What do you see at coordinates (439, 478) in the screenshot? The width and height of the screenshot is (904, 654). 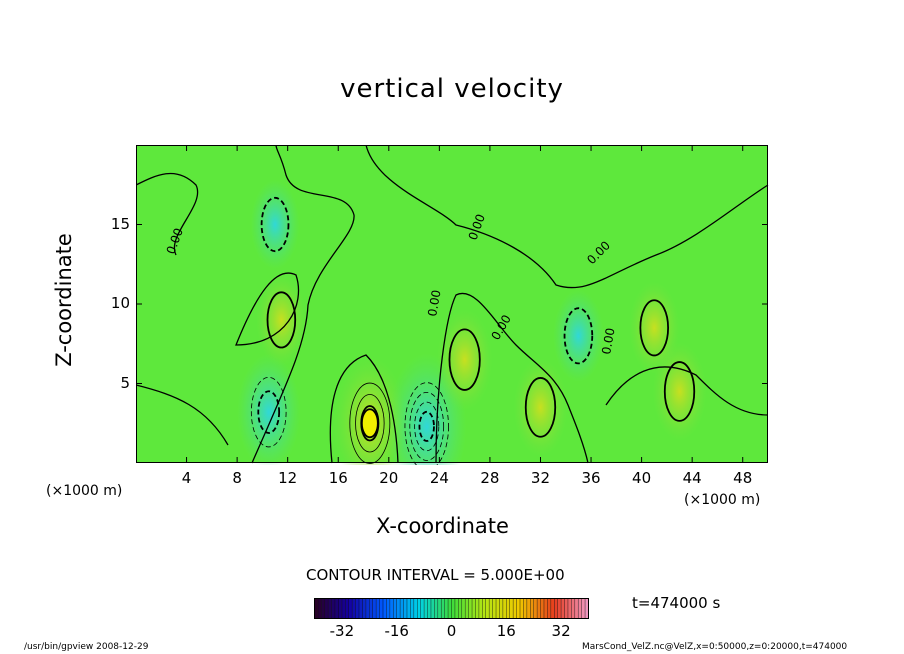 I see `x-tick-label: 24` at bounding box center [439, 478].